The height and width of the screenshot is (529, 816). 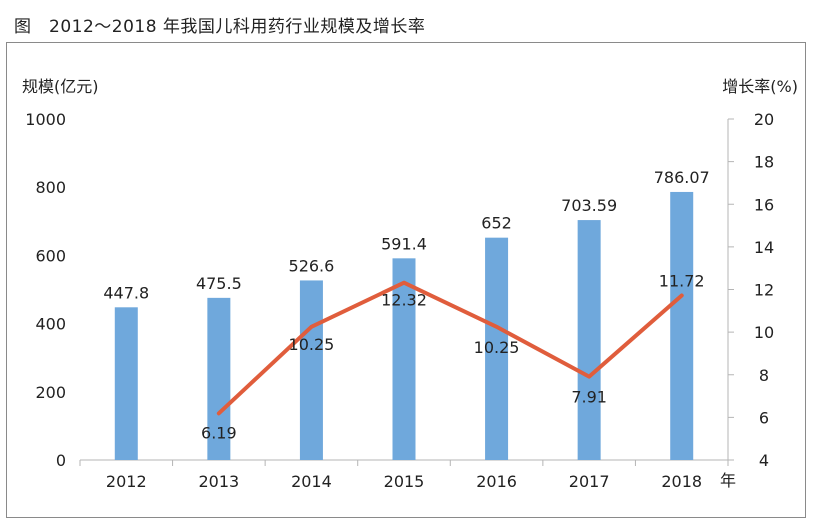 I want to click on x-axis-unit: 年, so click(x=728, y=480).